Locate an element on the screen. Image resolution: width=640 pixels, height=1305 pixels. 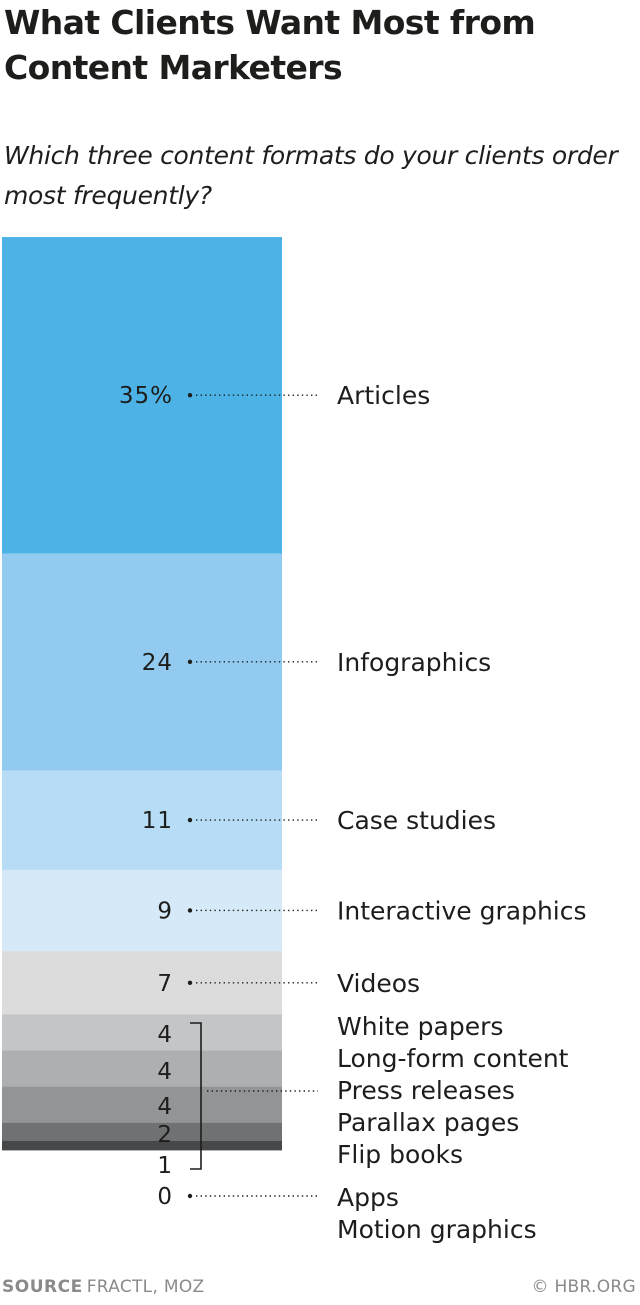
bar-segment-long-form-content is located at coordinates (142, 1069).